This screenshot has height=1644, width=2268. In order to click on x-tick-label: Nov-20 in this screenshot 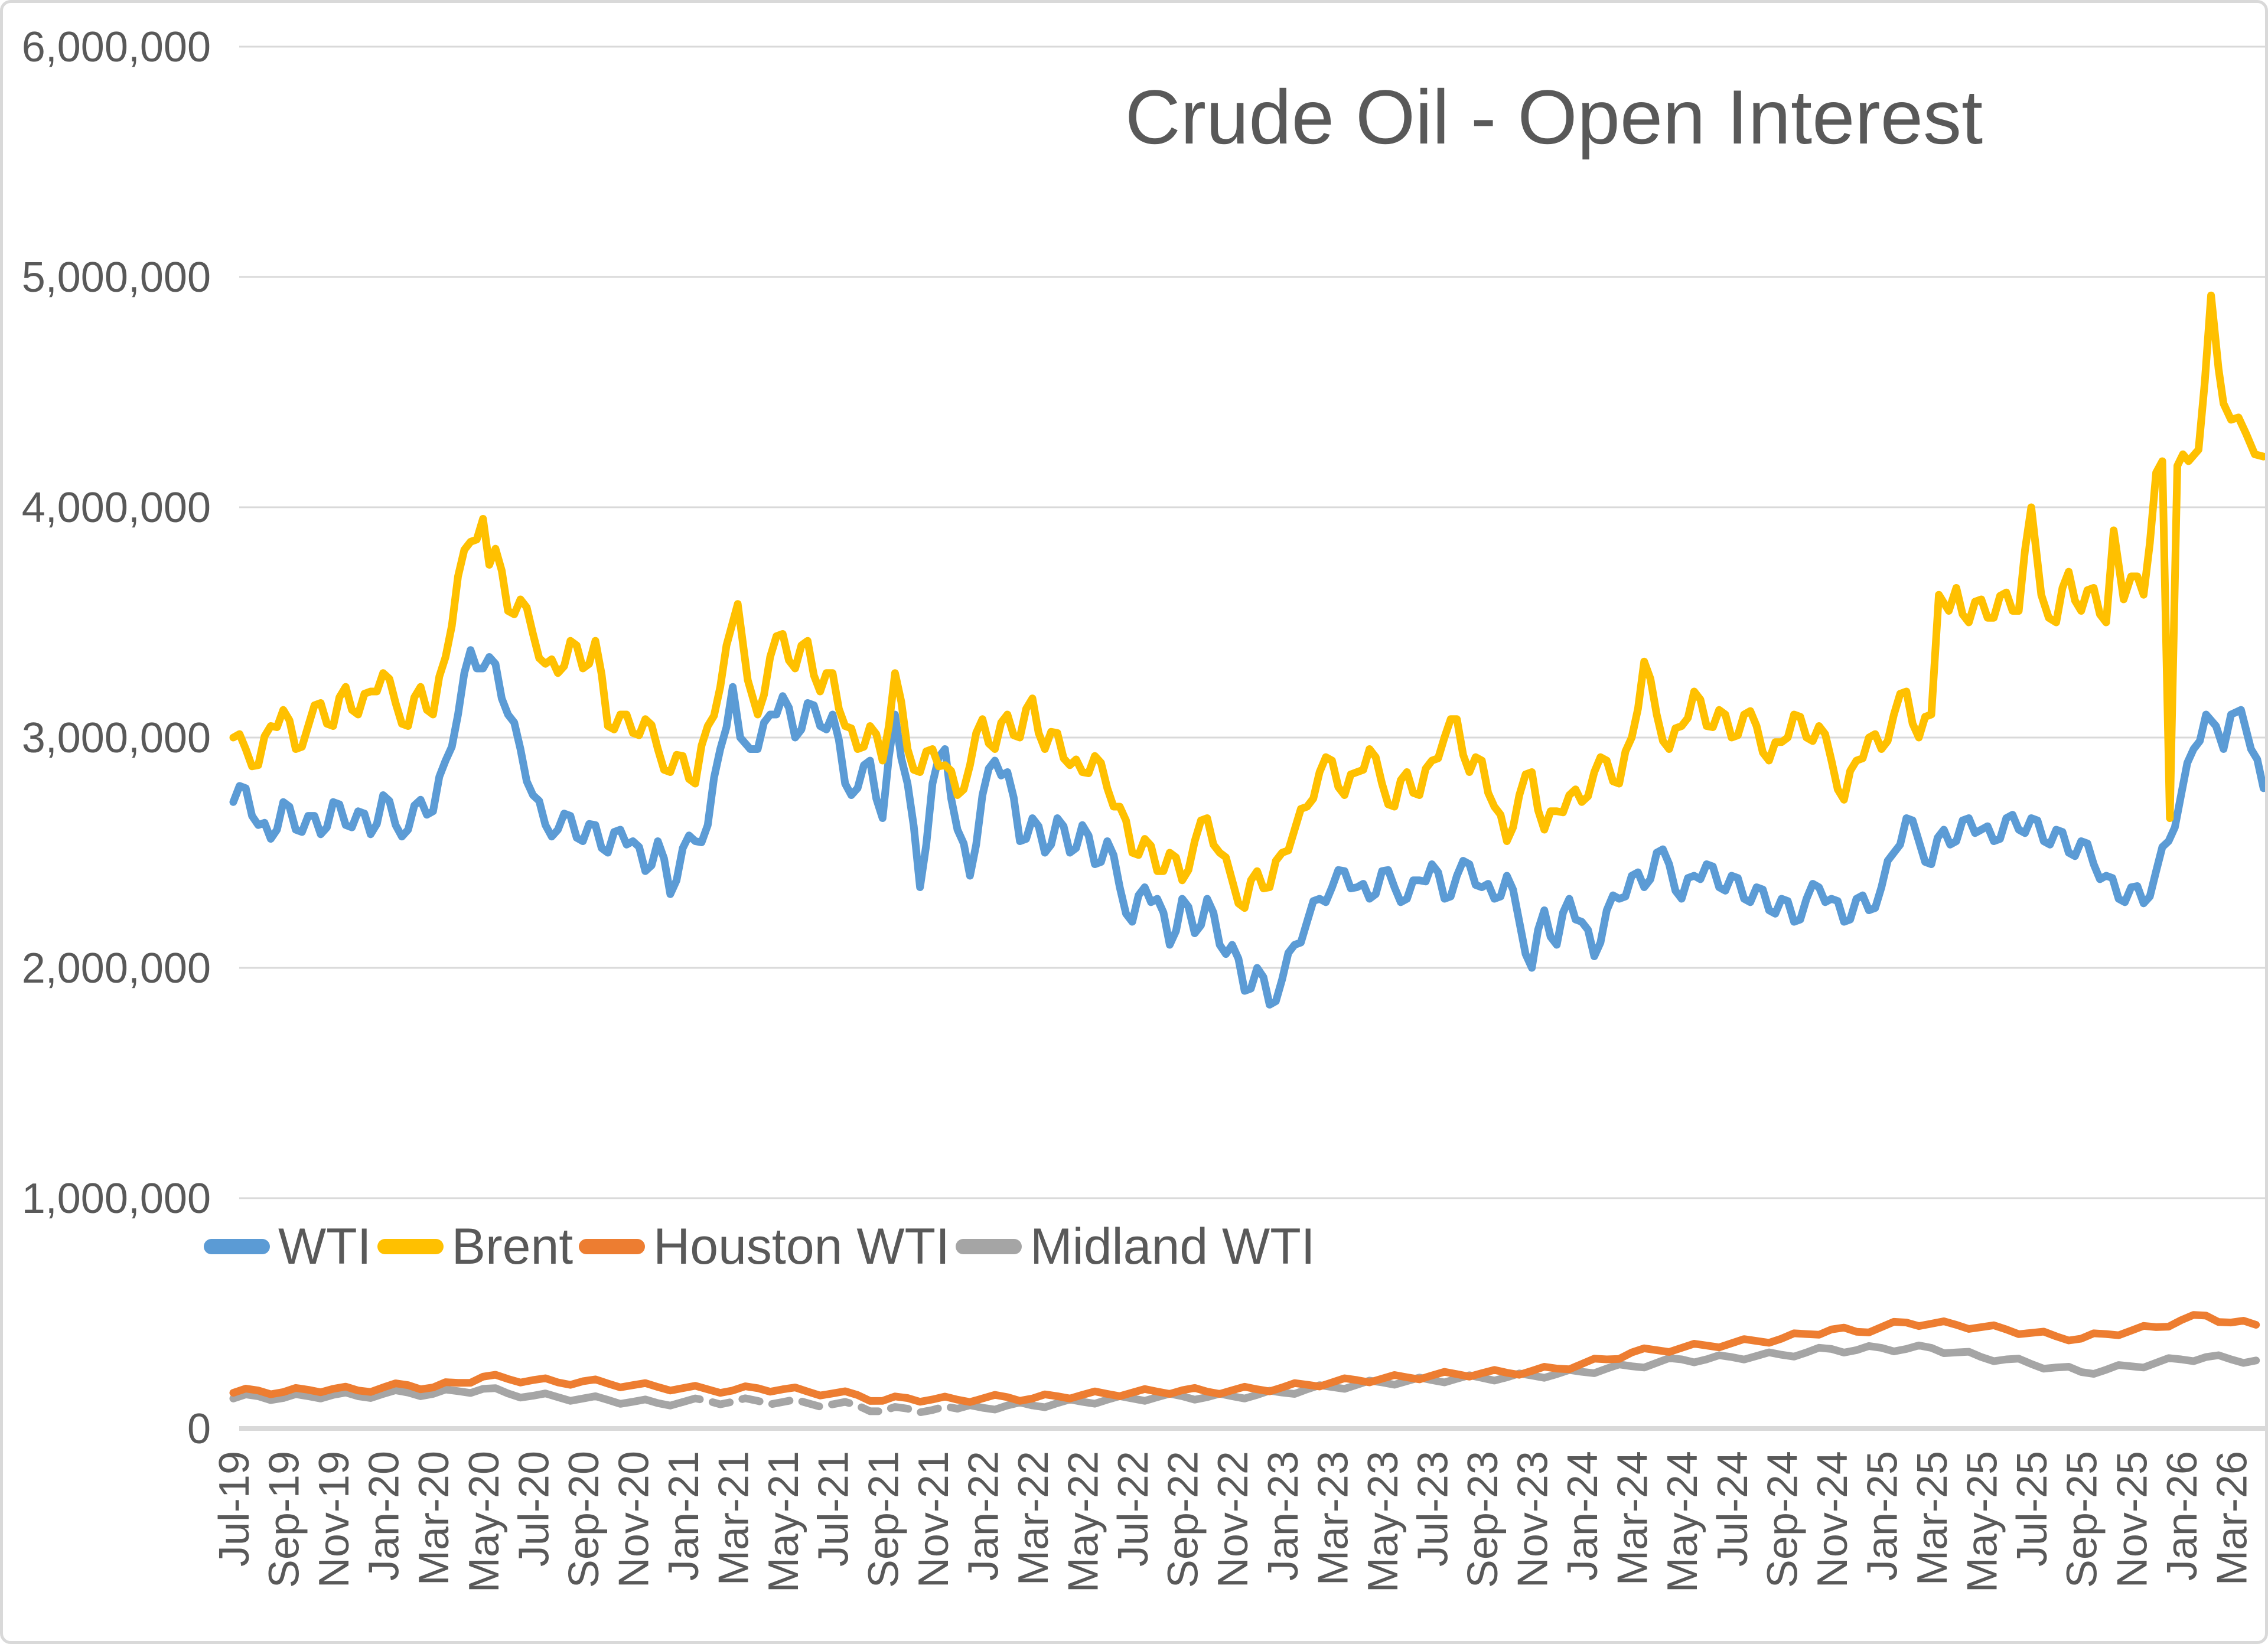, I will do `click(633, 1519)`.